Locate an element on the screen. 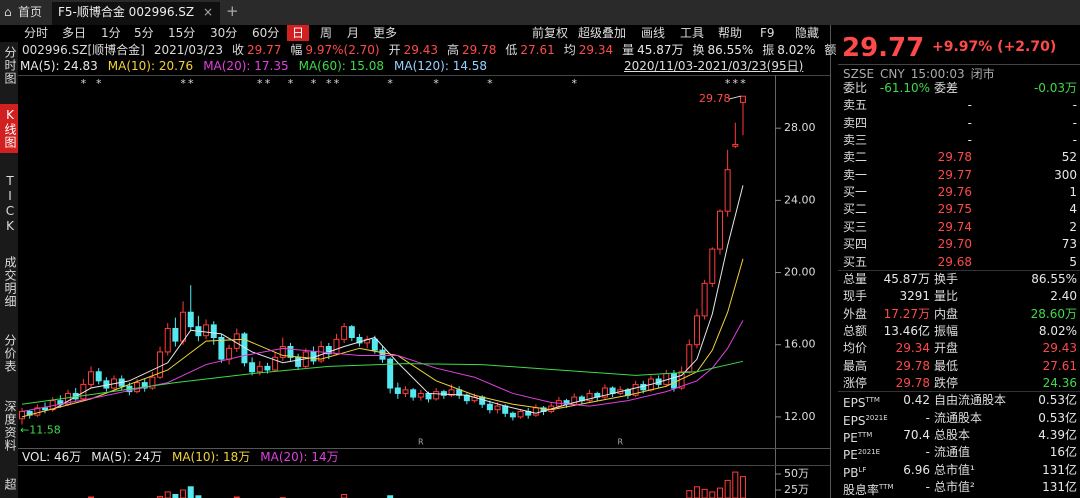 The height and width of the screenshot is (498, 1080). info-label: 收 is located at coordinates (238, 50).